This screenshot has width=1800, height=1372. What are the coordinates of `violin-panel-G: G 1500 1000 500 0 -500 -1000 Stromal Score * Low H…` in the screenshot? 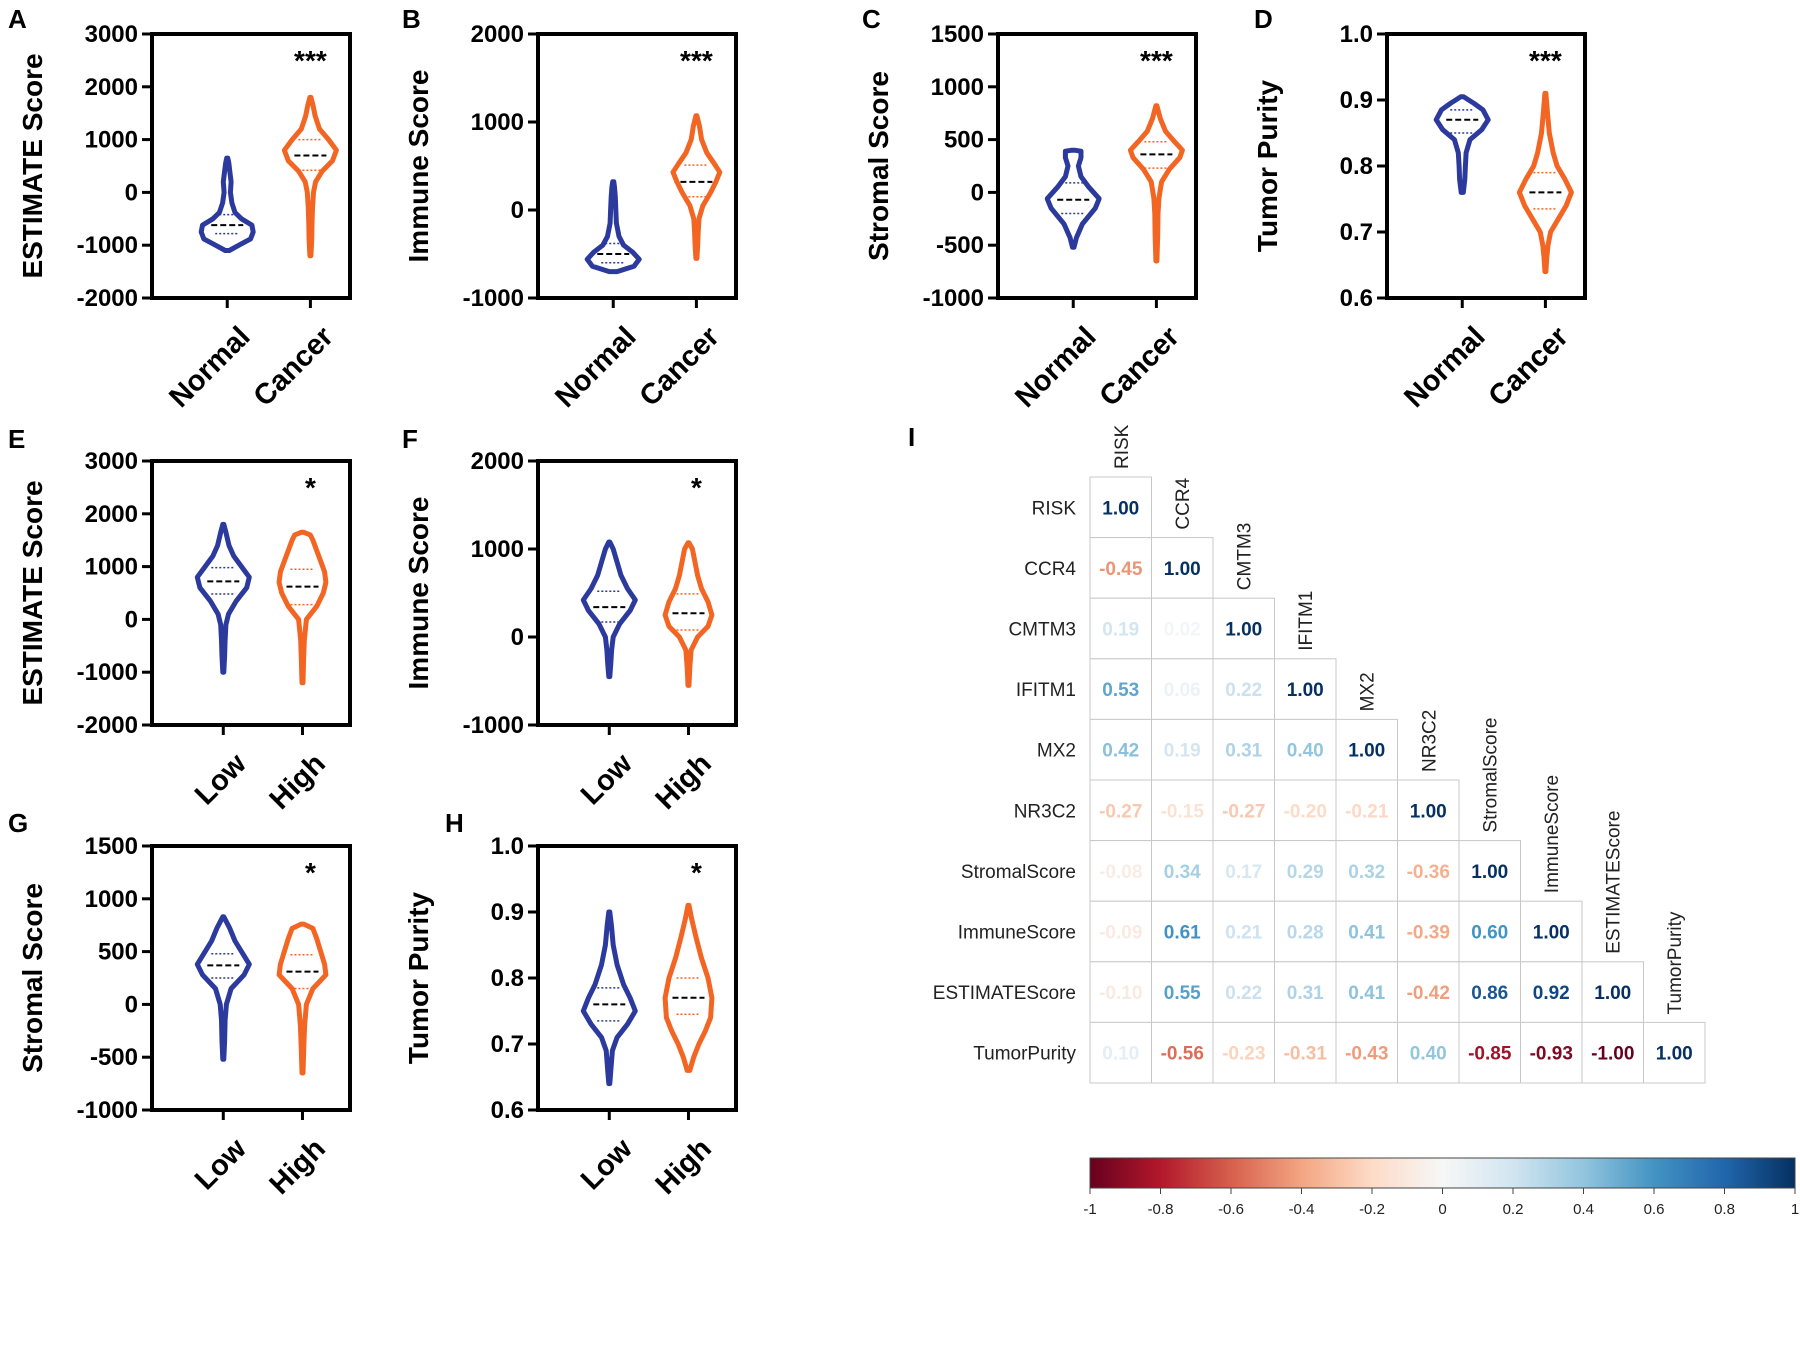 It's located at (180, 1004).